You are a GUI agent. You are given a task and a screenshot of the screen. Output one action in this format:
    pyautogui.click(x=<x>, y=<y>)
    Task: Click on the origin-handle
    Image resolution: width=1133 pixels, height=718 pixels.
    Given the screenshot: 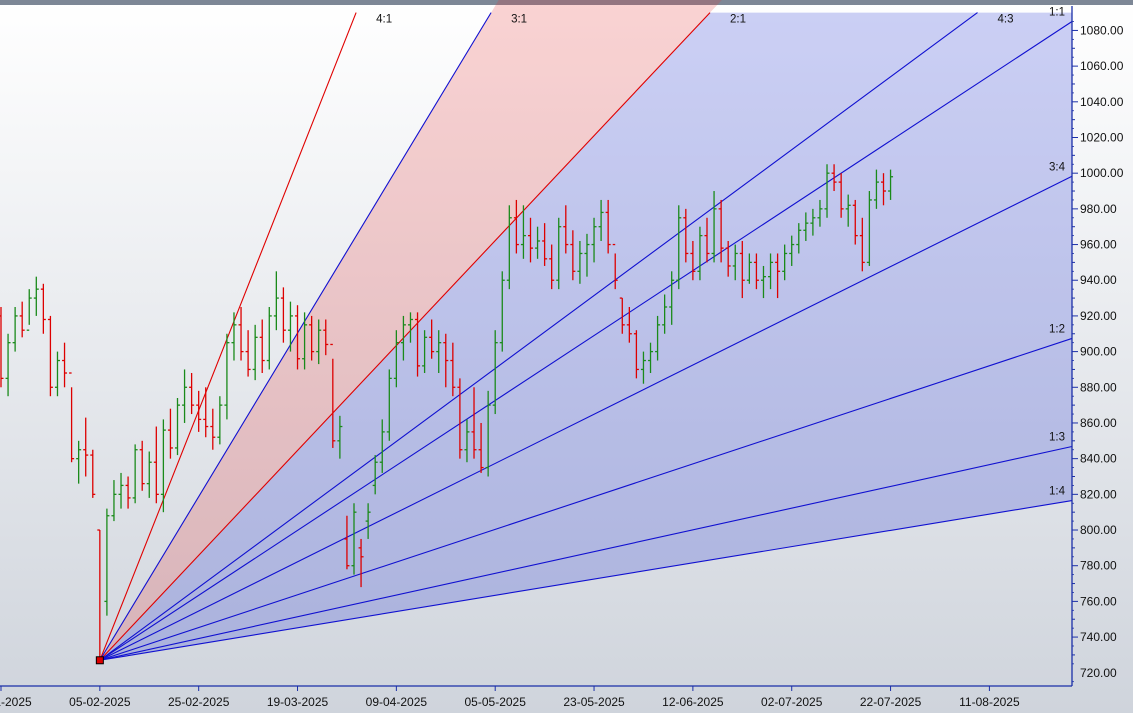 What is the action you would take?
    pyautogui.click(x=99, y=660)
    